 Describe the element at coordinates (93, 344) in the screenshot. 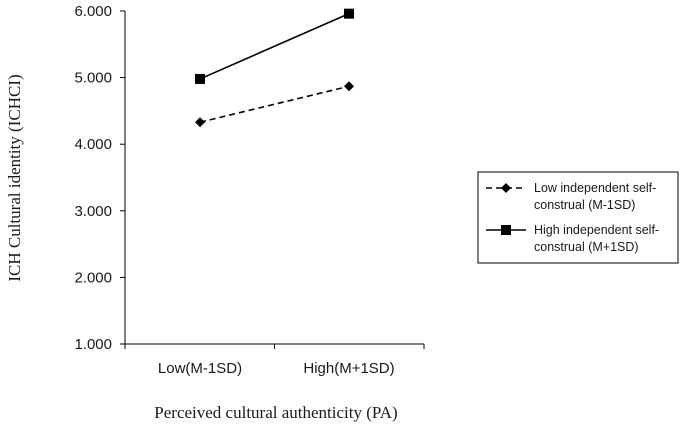

I see `y-tick-label: 1.000` at that location.